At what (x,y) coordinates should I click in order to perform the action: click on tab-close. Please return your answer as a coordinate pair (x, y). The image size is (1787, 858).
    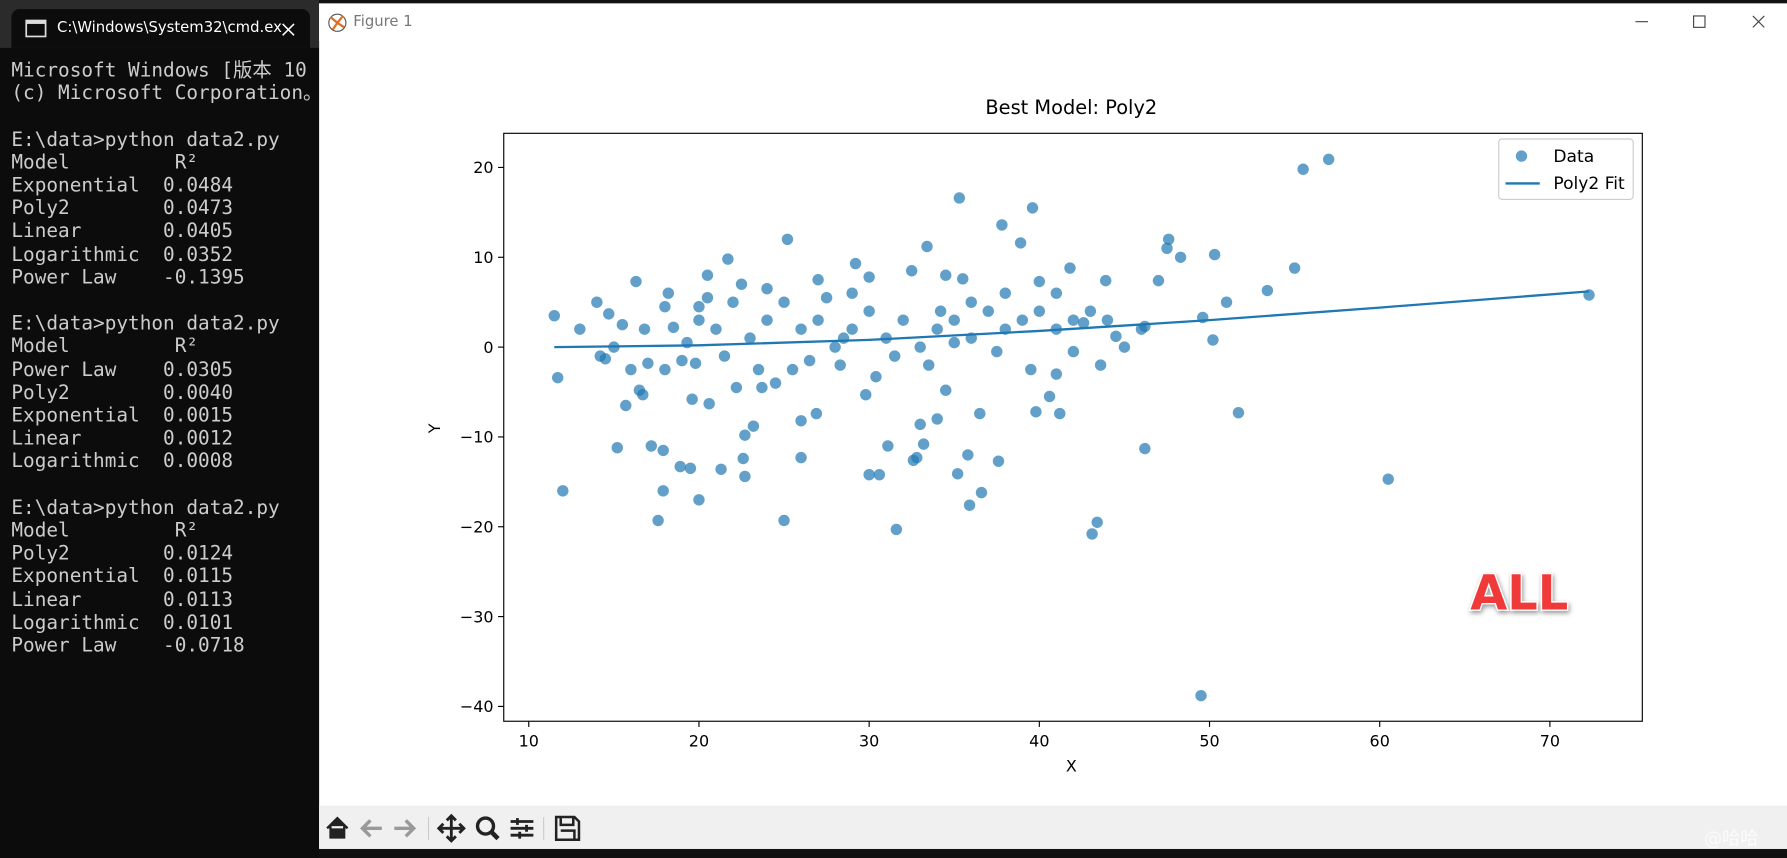
    Looking at the image, I should click on (288, 30).